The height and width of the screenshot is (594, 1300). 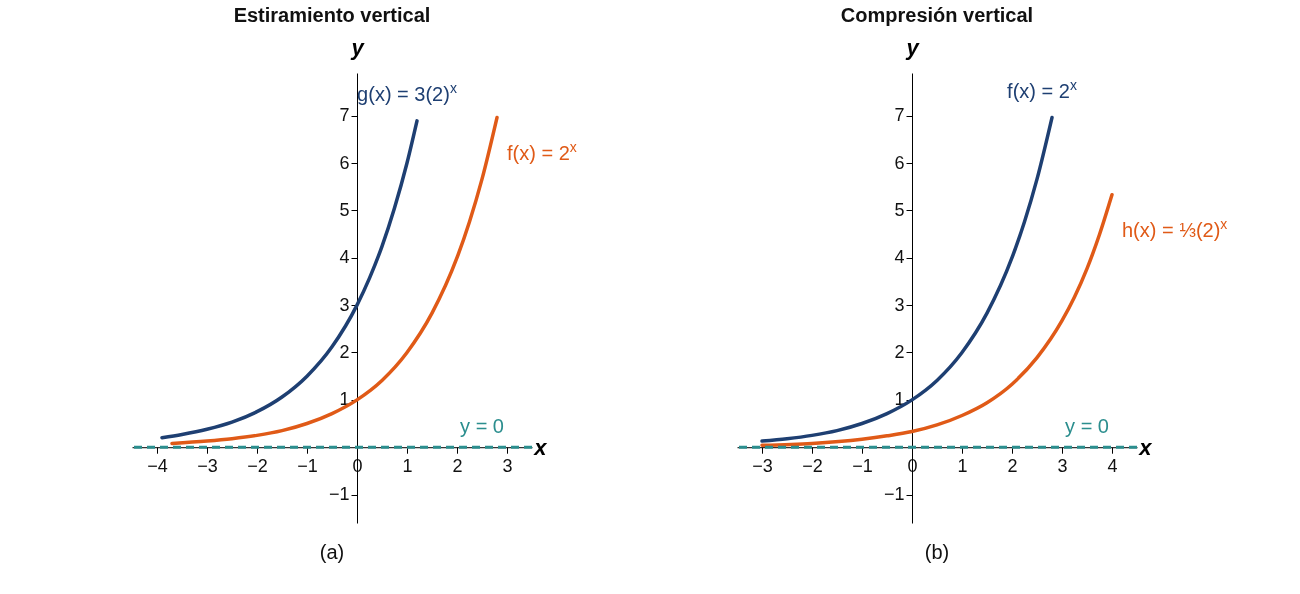 What do you see at coordinates (1175, 228) in the screenshot?
I see `series-label: h(x) = ⅓(2)$^{x}$` at bounding box center [1175, 228].